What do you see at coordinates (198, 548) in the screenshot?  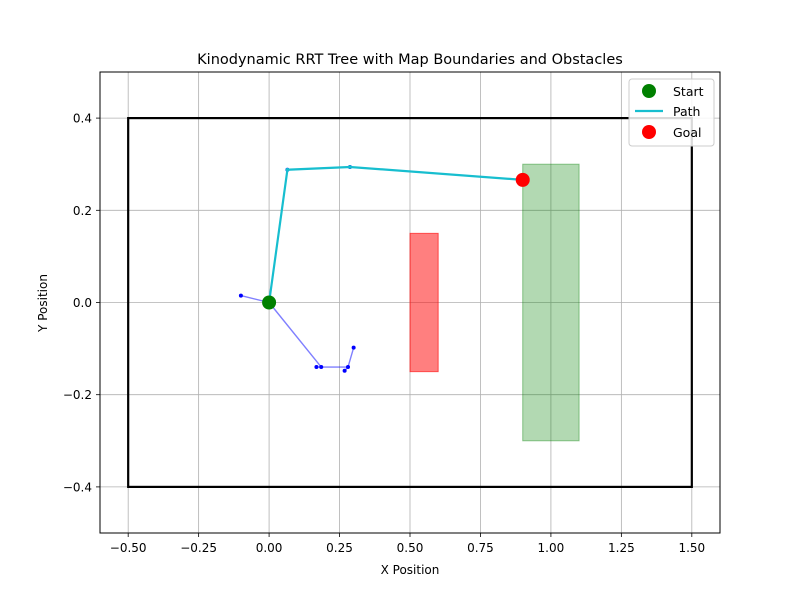 I see `x-tick-label: −0.25` at bounding box center [198, 548].